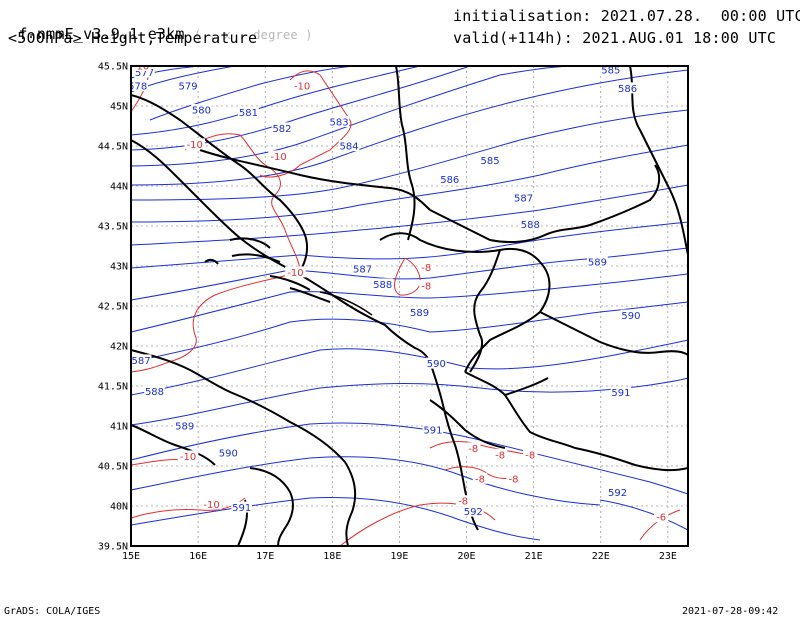  What do you see at coordinates (119, 267) in the screenshot?
I see `lat-tick-label: 43N` at bounding box center [119, 267].